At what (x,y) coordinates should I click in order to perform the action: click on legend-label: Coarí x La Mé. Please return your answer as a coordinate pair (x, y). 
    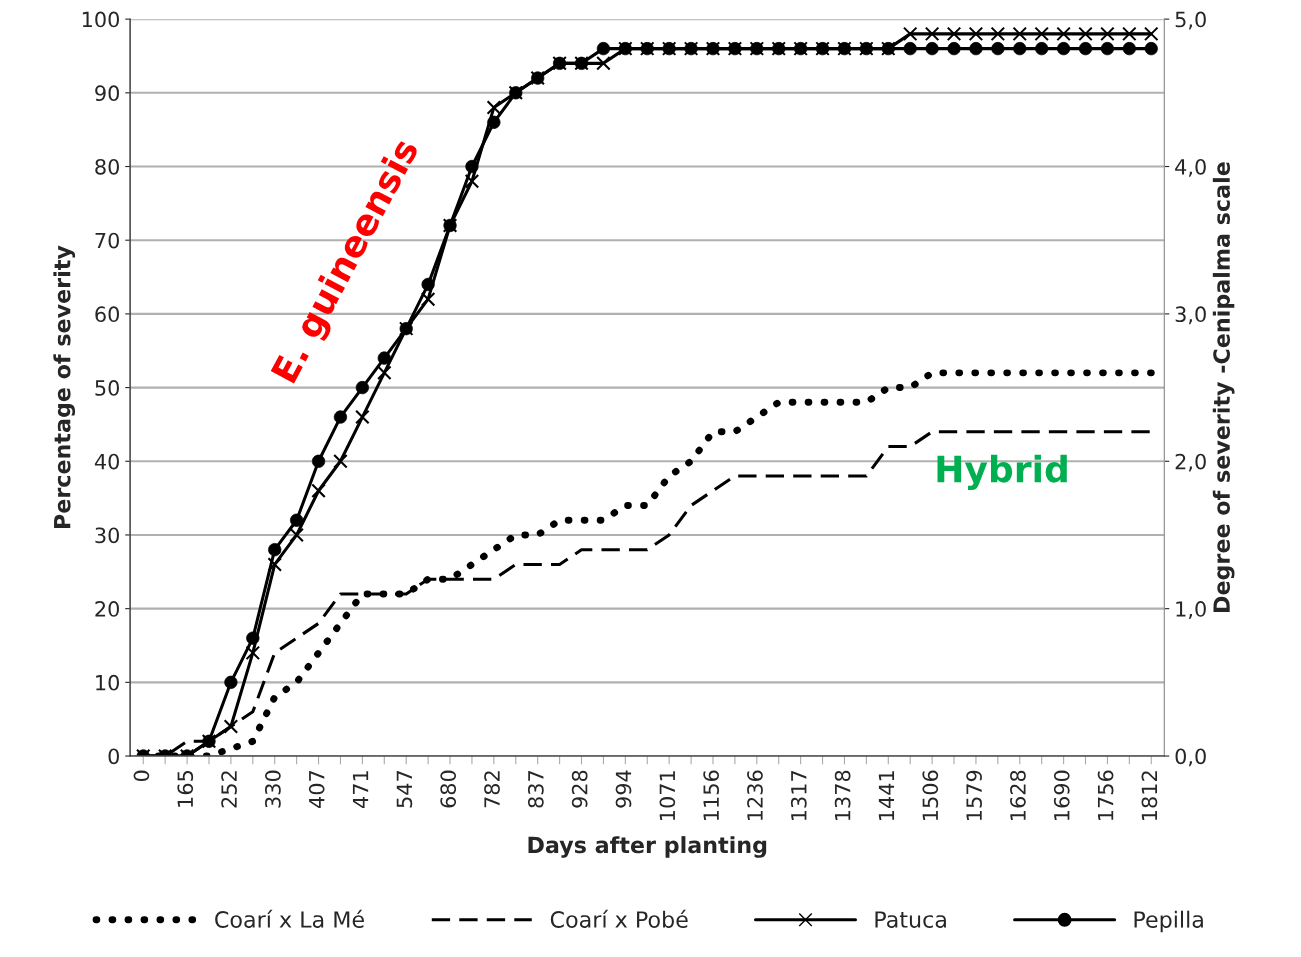
    Looking at the image, I should click on (289, 918).